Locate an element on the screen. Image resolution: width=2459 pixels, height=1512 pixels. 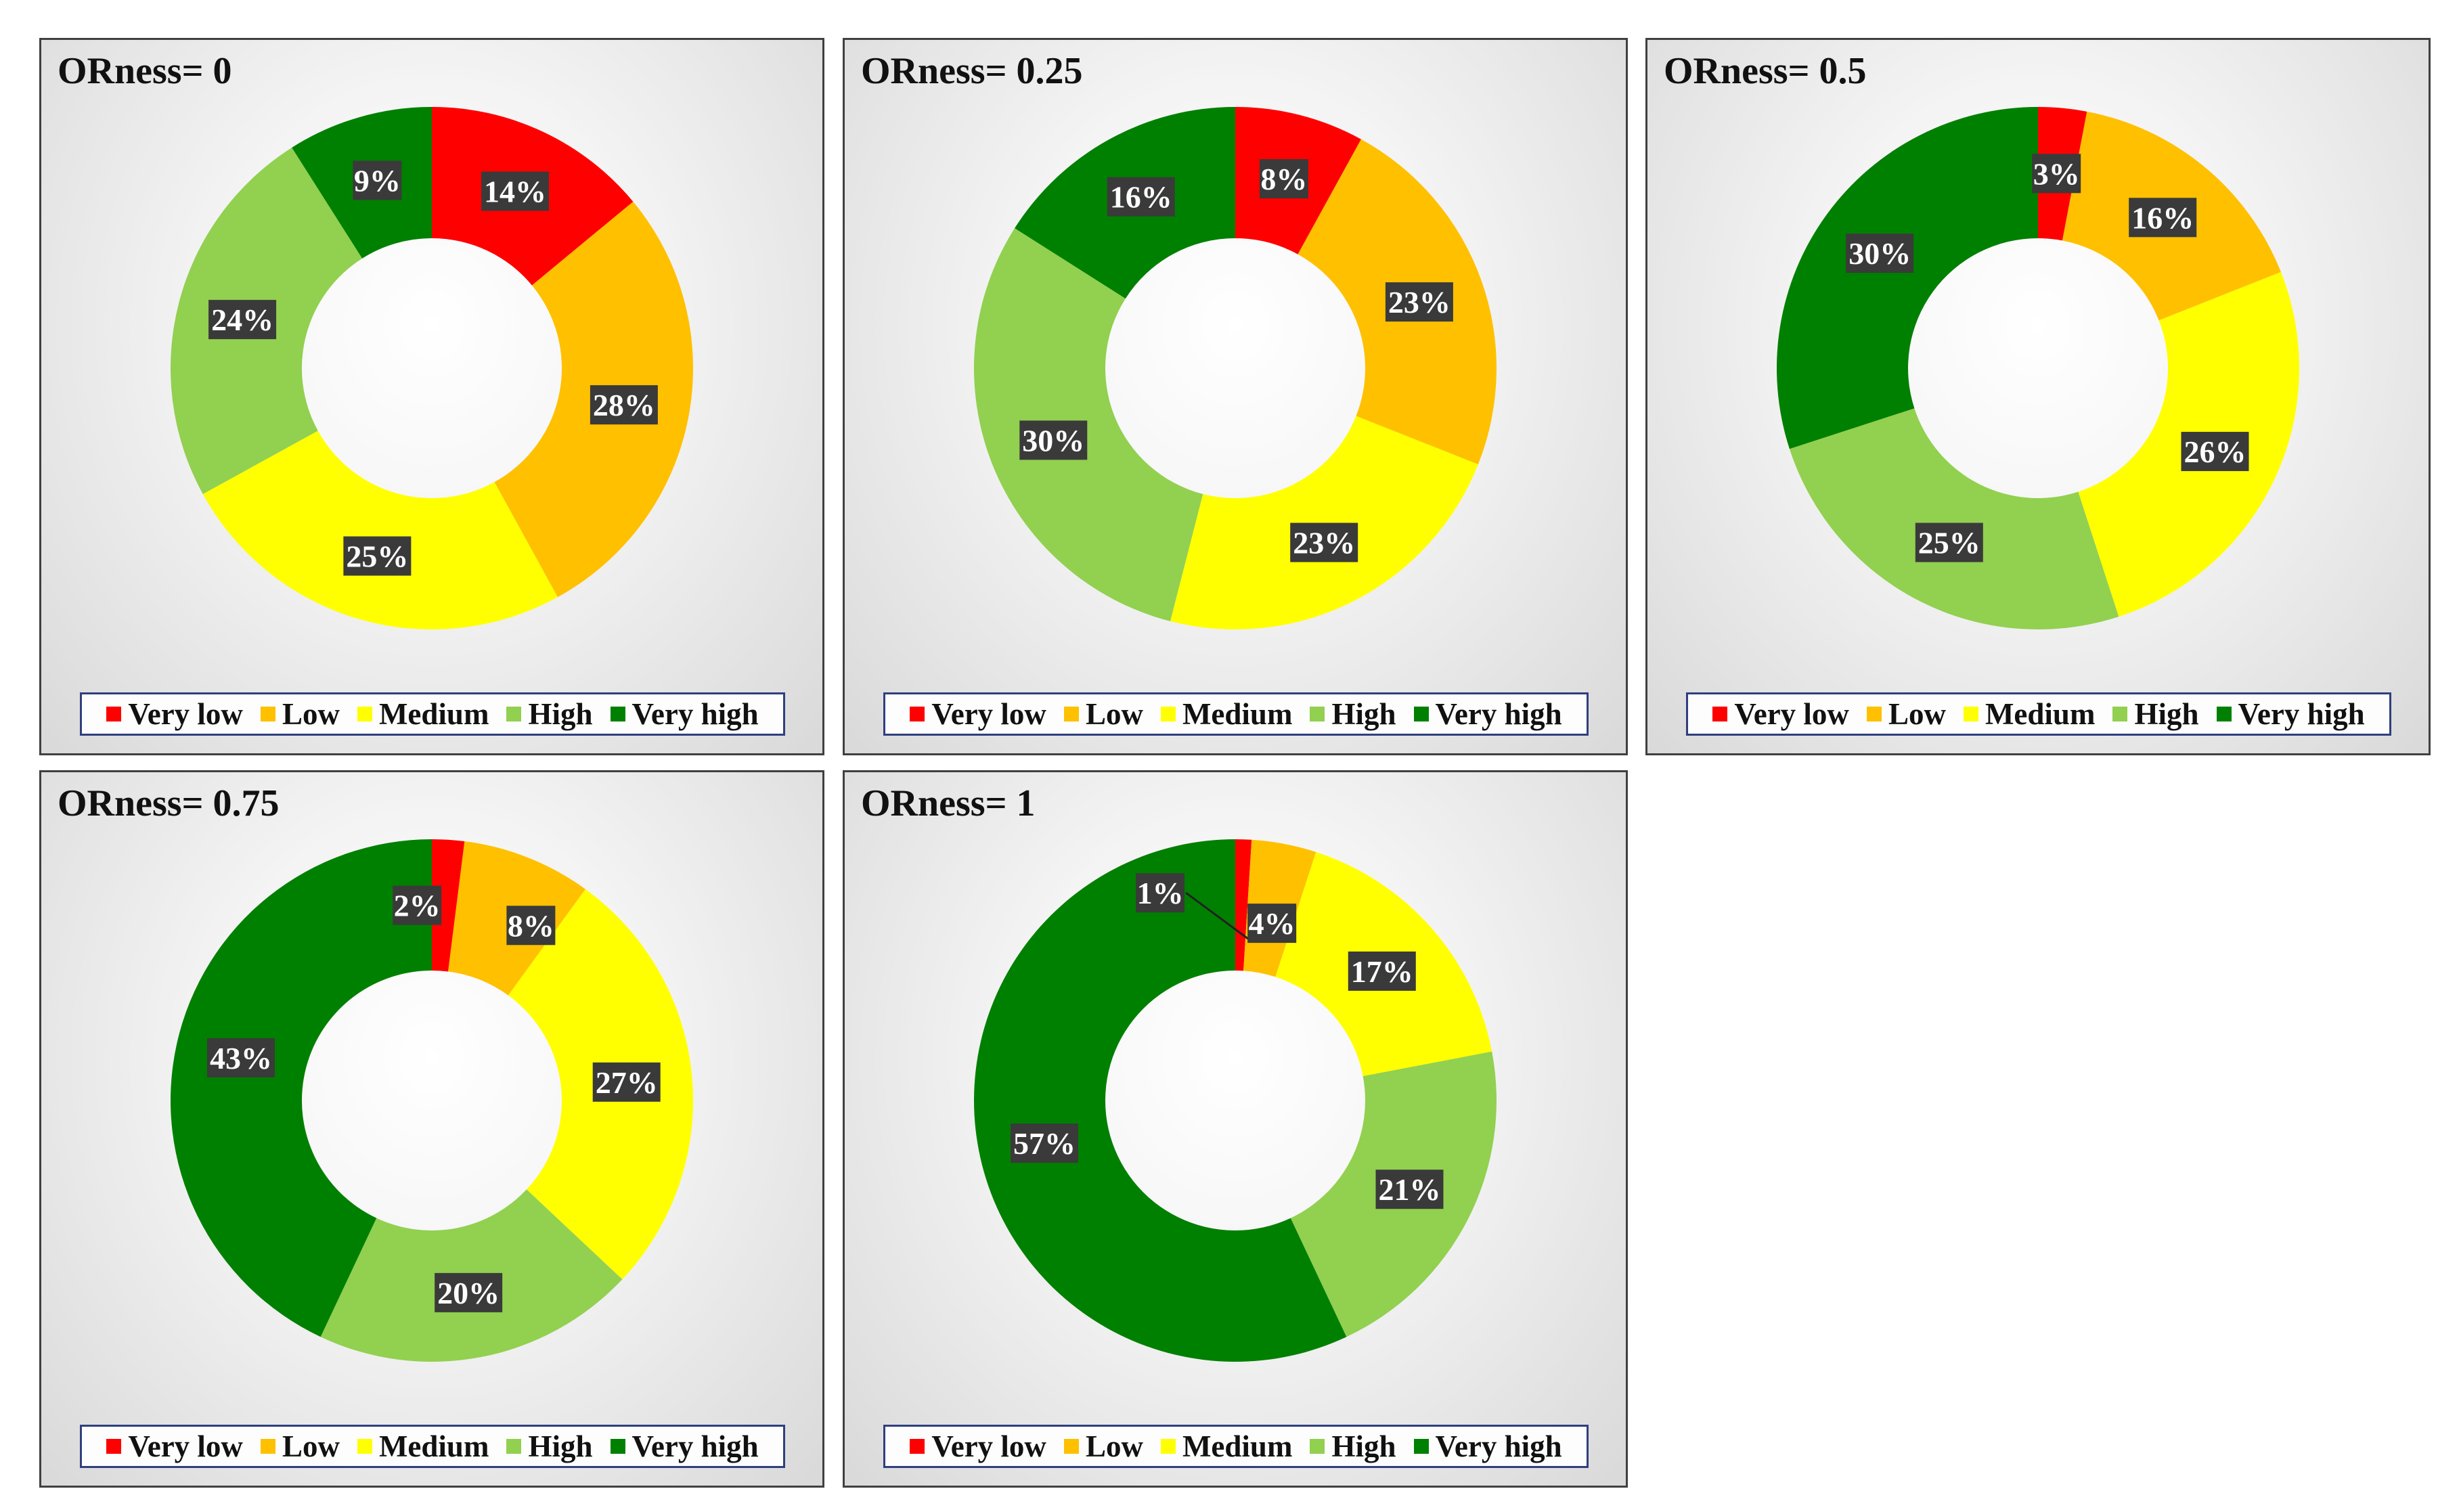
chart-title: ORness= 0.25 is located at coordinates (972, 71).